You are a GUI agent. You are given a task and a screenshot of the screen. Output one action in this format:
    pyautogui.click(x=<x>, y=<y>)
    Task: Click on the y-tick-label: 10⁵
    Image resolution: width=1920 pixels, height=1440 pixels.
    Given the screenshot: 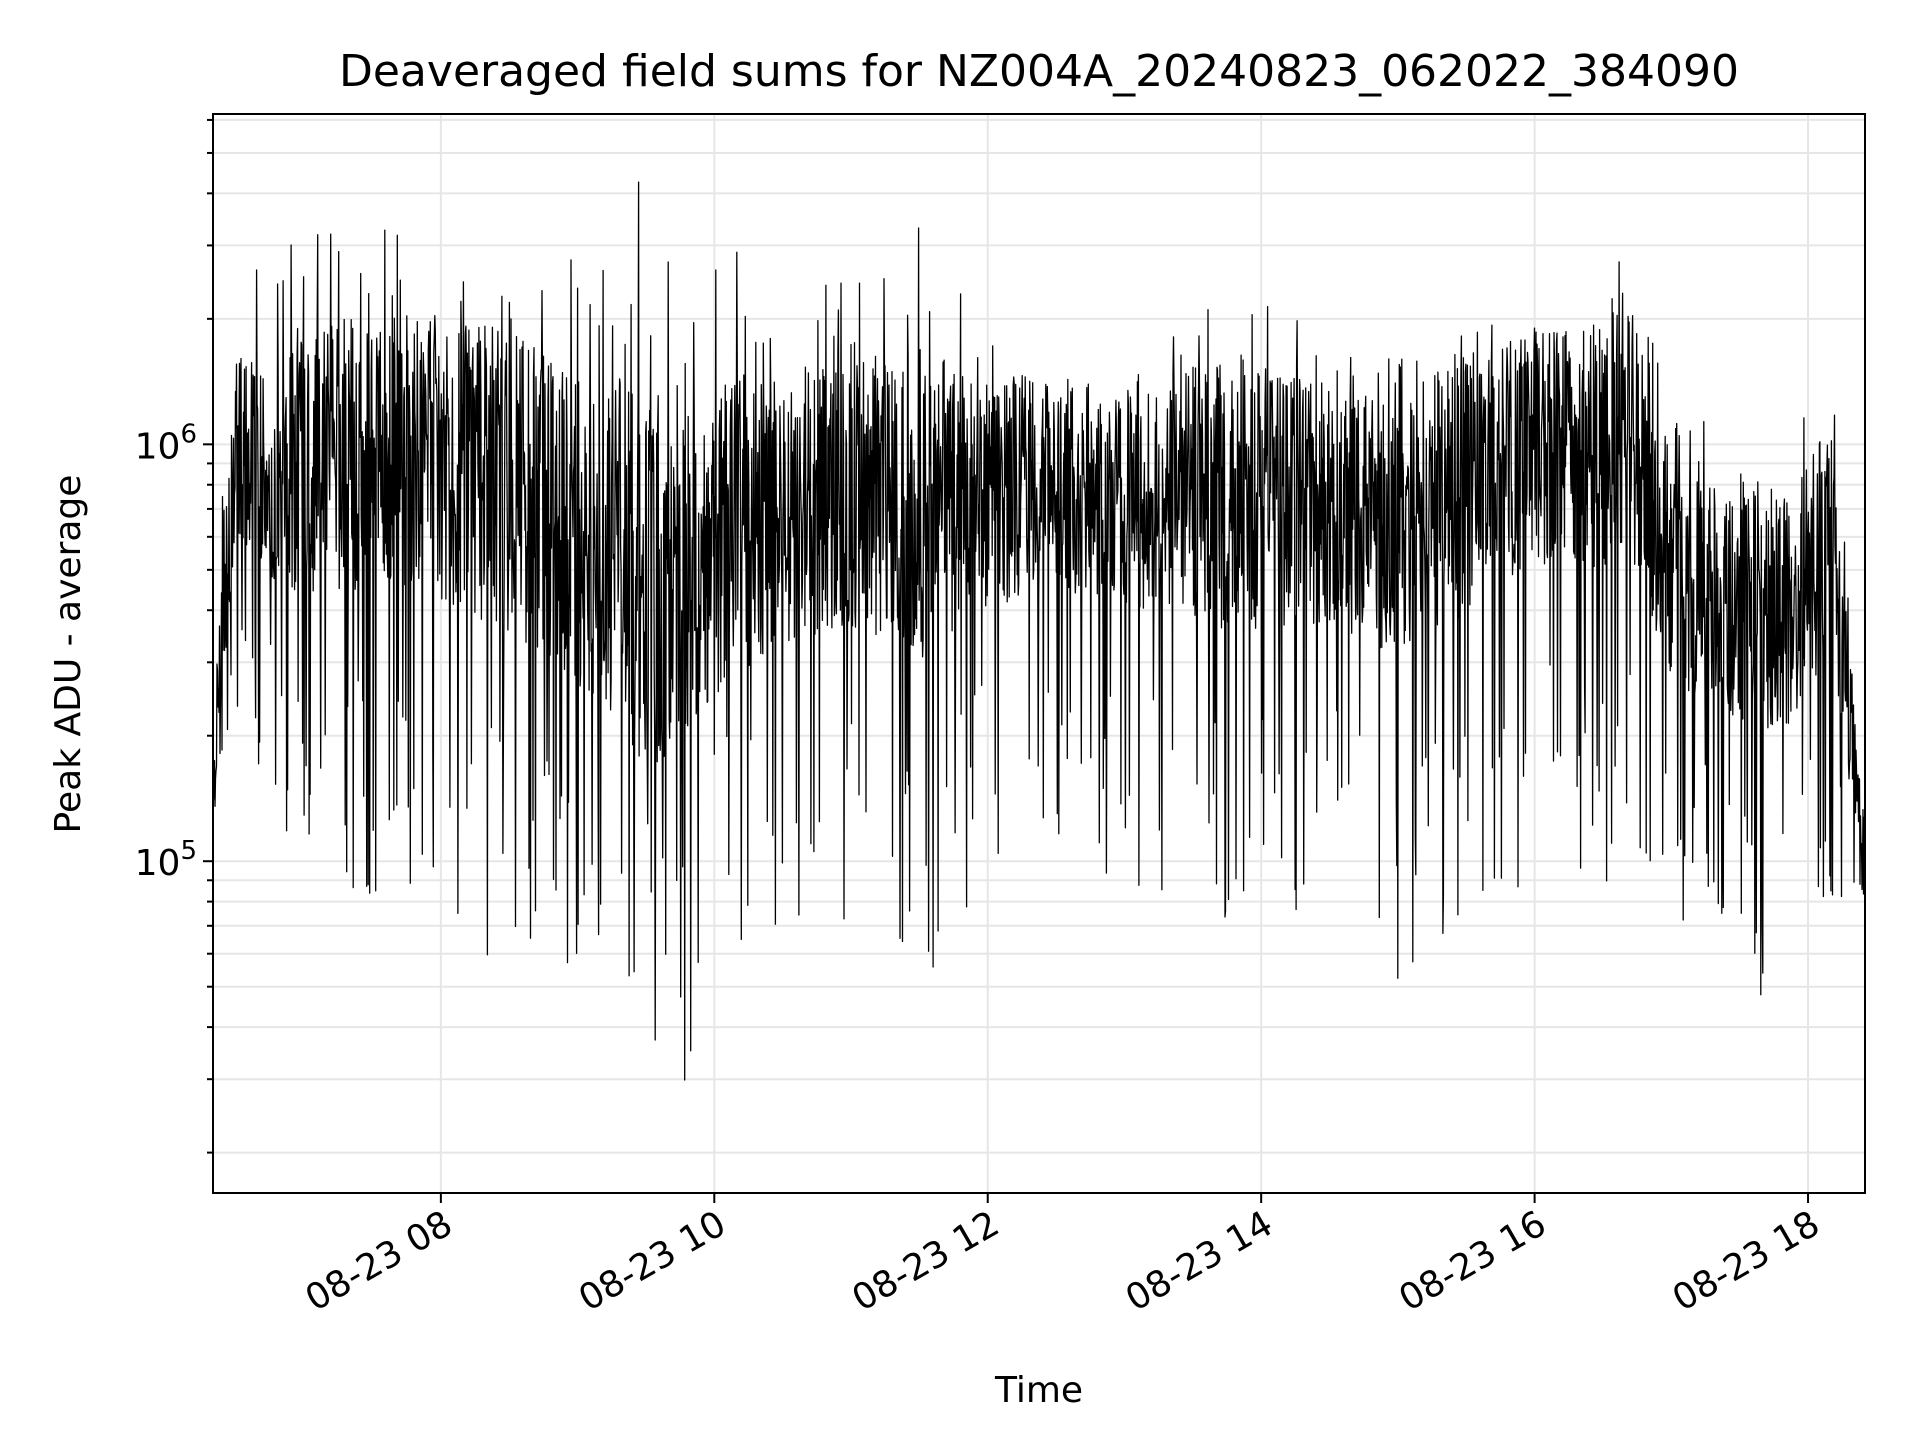 What is the action you would take?
    pyautogui.click(x=166, y=860)
    